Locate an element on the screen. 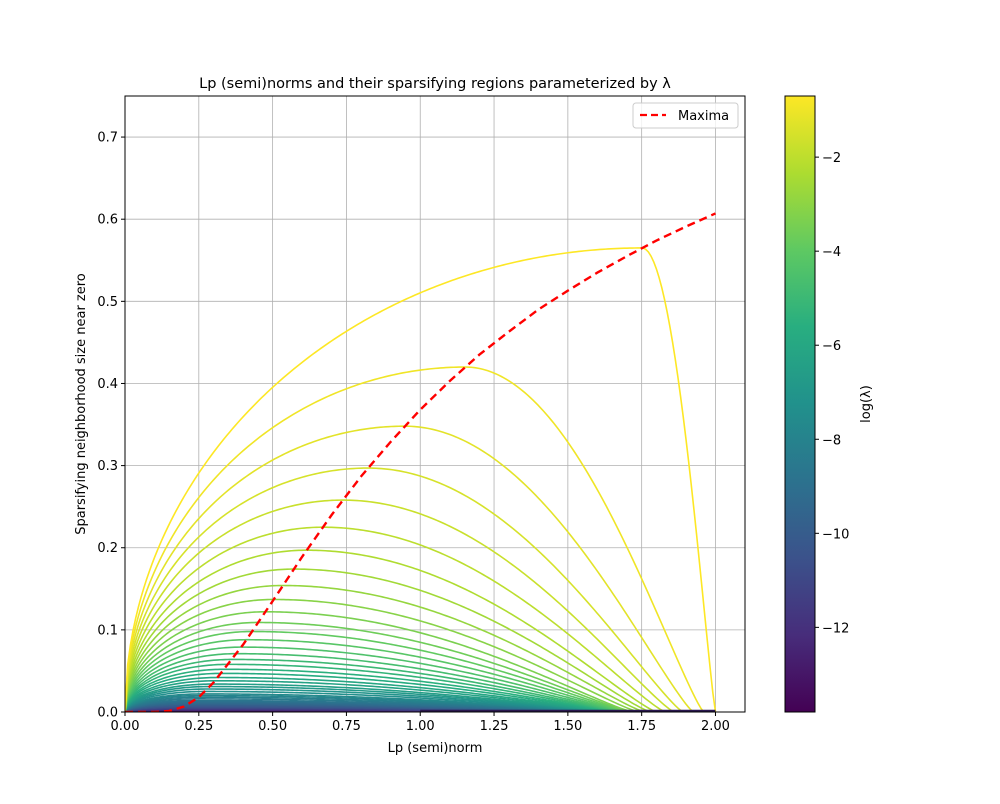 Image resolution: width=1000 pixels, height=804 pixels. x-tick-label: 1.25 is located at coordinates (494, 726).